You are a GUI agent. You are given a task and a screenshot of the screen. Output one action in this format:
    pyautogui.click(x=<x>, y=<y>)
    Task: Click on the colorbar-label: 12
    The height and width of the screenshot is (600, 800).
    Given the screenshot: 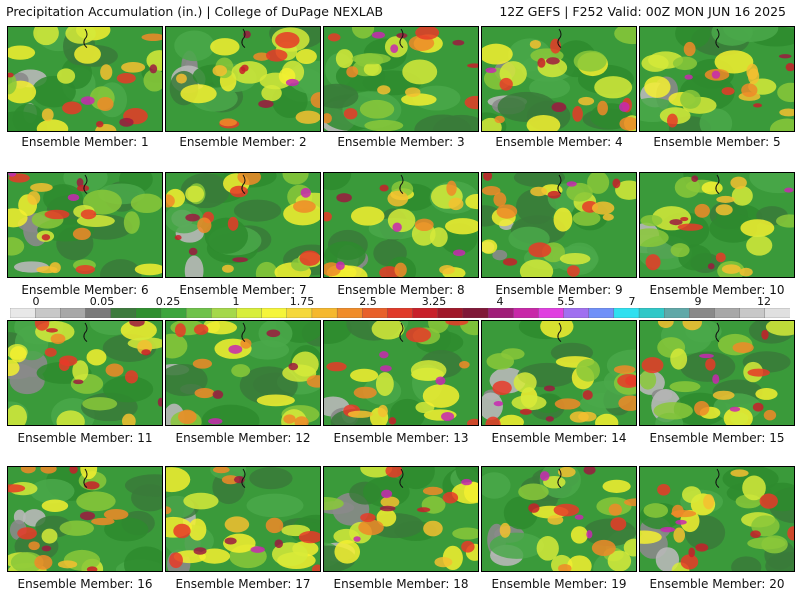 What is the action you would take?
    pyautogui.click(x=764, y=301)
    